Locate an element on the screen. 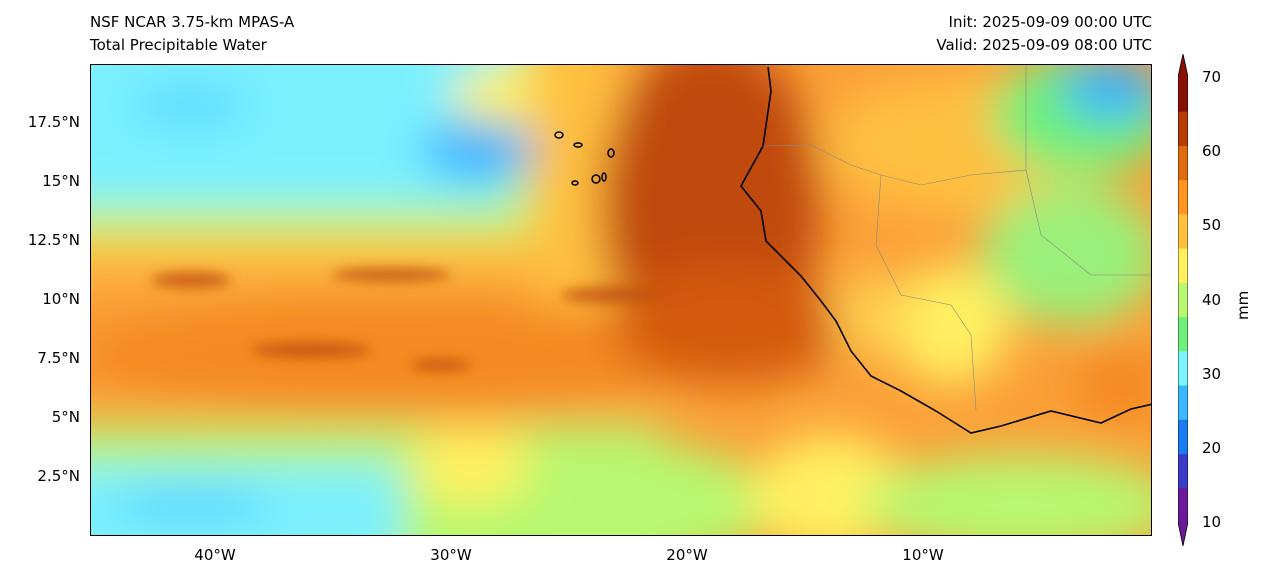 Image resolution: width=1268 pixels, height=580 pixels. lat-tick: 5°N is located at coordinates (65, 417).